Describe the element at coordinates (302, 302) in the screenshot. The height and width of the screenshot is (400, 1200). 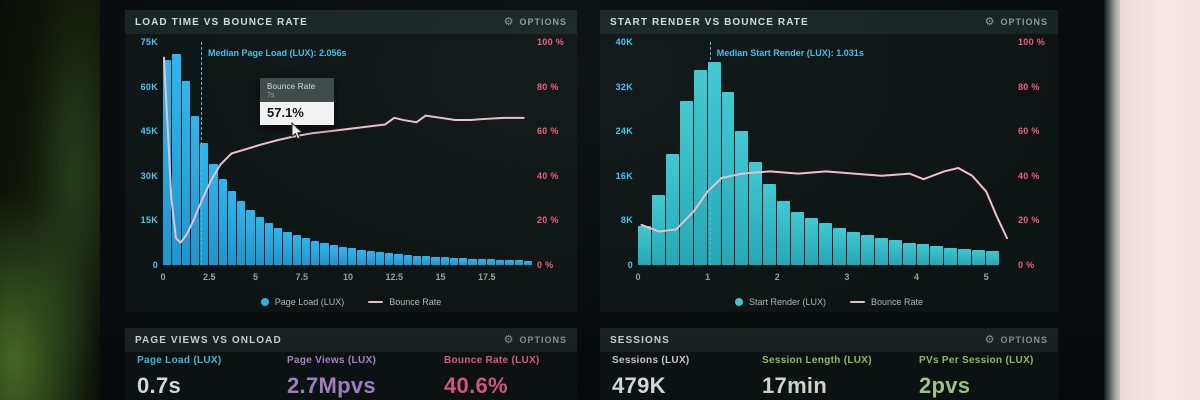
I see `legend-item-bars: Page Load (LUX)` at that location.